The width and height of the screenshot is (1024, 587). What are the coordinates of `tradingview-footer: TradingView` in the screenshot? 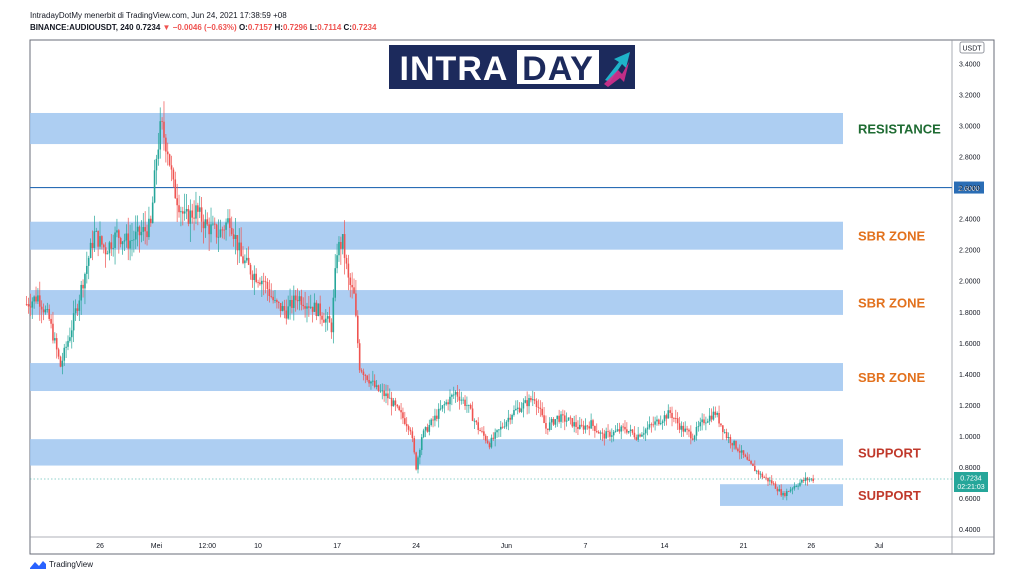 It's located at (61, 564).